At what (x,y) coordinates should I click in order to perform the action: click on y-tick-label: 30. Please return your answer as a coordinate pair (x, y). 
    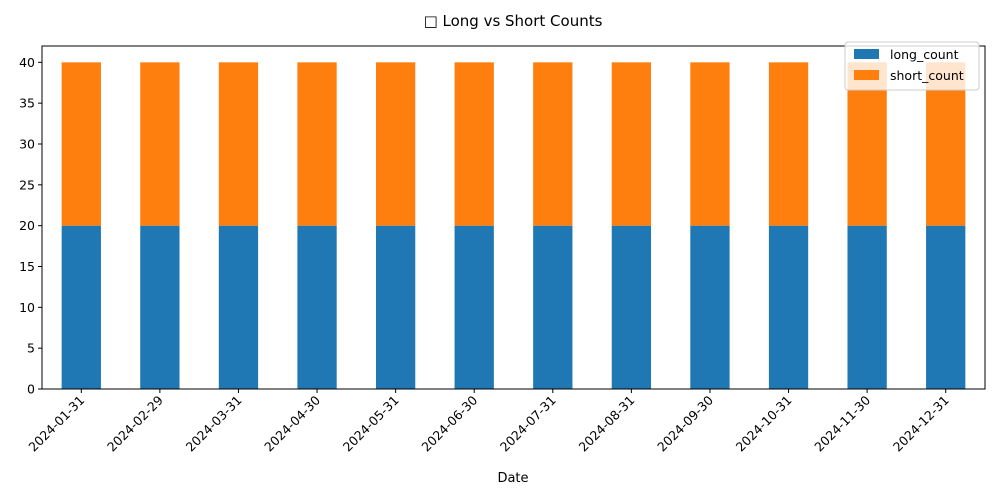
    Looking at the image, I should click on (27, 144).